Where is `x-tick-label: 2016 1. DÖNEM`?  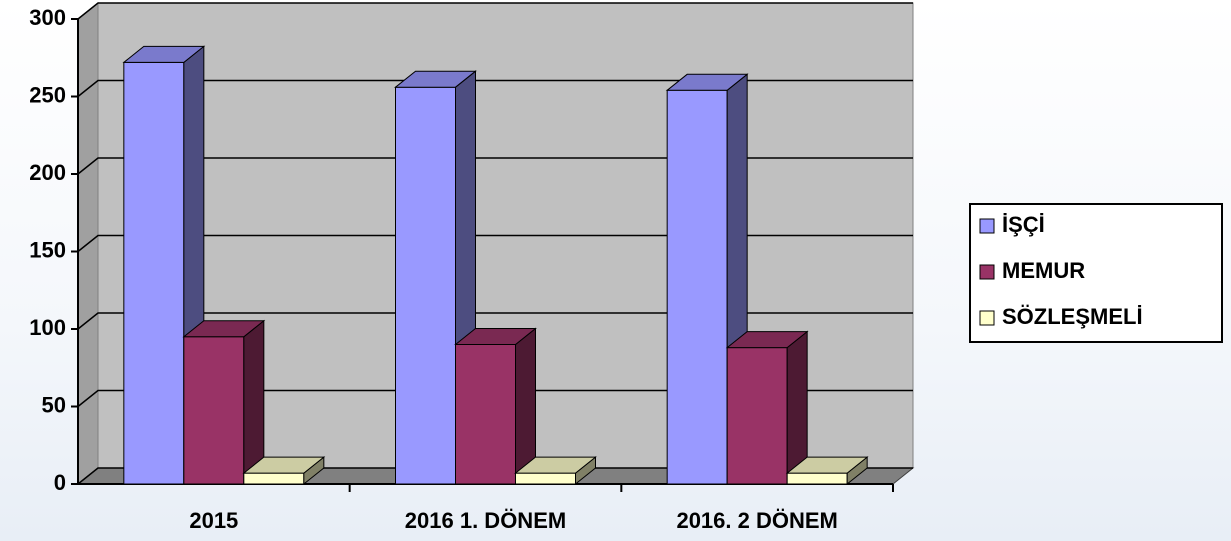 x-tick-label: 2016 1. DÖNEM is located at coordinates (485, 520).